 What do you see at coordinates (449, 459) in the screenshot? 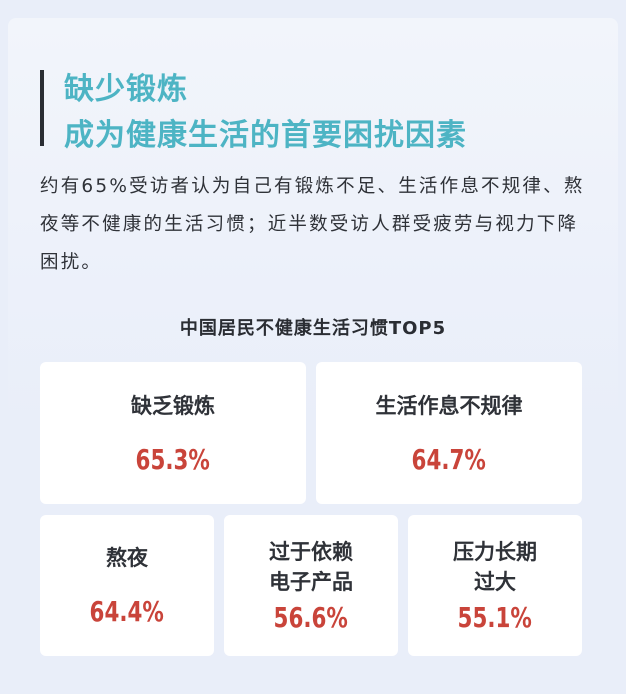
I see `stat-value: 64.7%` at bounding box center [449, 459].